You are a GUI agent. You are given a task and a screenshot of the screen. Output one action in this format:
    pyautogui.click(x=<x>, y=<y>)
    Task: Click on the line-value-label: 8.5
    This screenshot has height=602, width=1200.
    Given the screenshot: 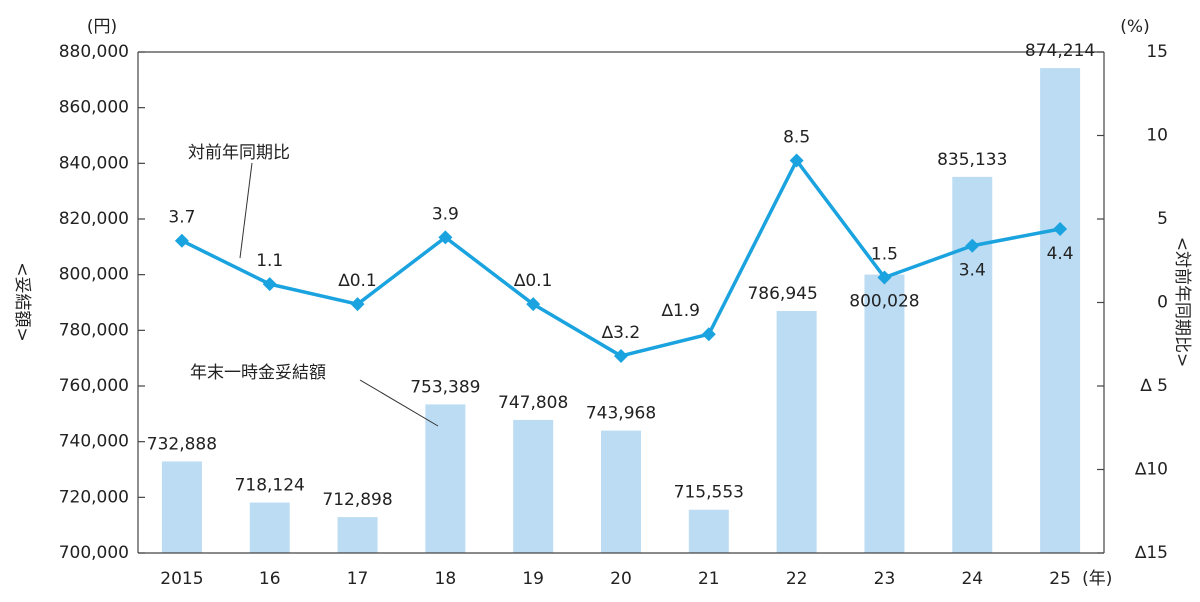 What is the action you would take?
    pyautogui.click(x=796, y=138)
    